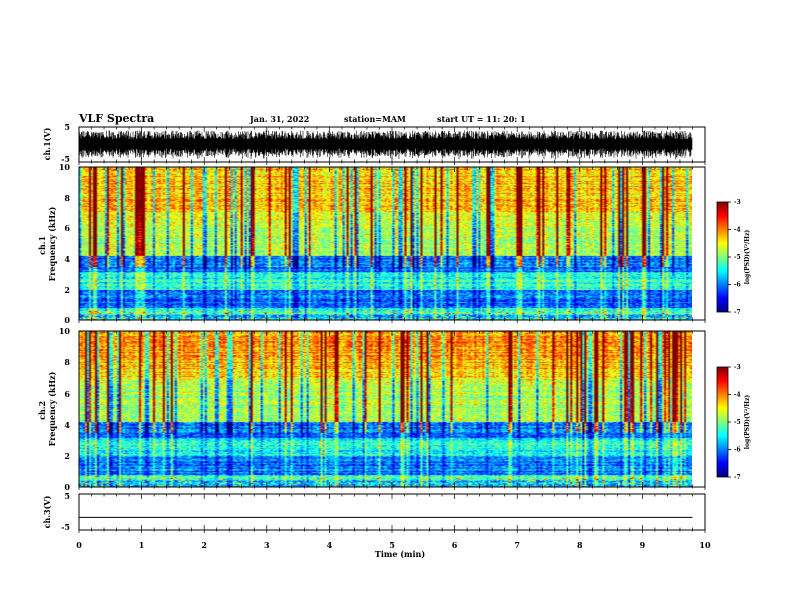  I want to click on ch2-freq-tick-10: 10, so click(65, 331).